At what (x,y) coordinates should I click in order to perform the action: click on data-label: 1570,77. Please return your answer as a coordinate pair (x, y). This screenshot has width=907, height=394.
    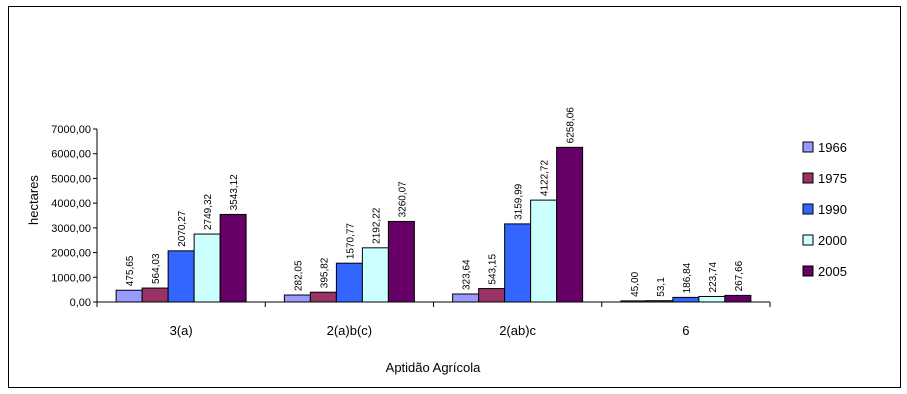
    Looking at the image, I should click on (350, 241).